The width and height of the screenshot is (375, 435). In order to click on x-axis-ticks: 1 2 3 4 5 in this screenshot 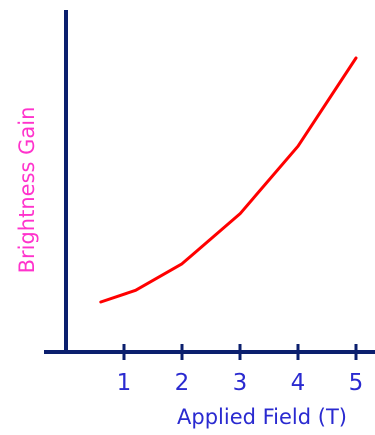, I will do `click(240, 370)`.